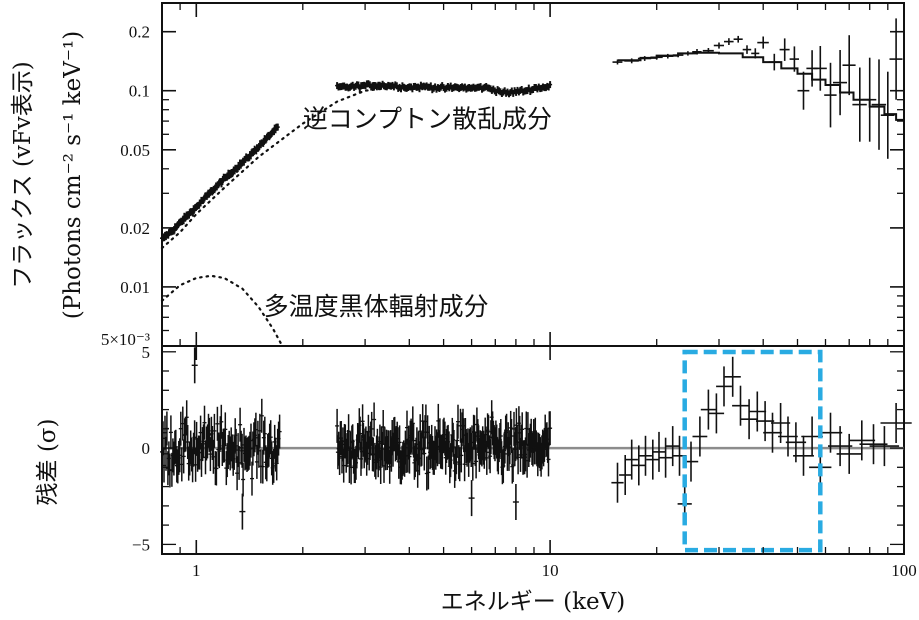 The image size is (919, 620). I want to click on bottom-y-tick-label: 0, so click(146, 448).